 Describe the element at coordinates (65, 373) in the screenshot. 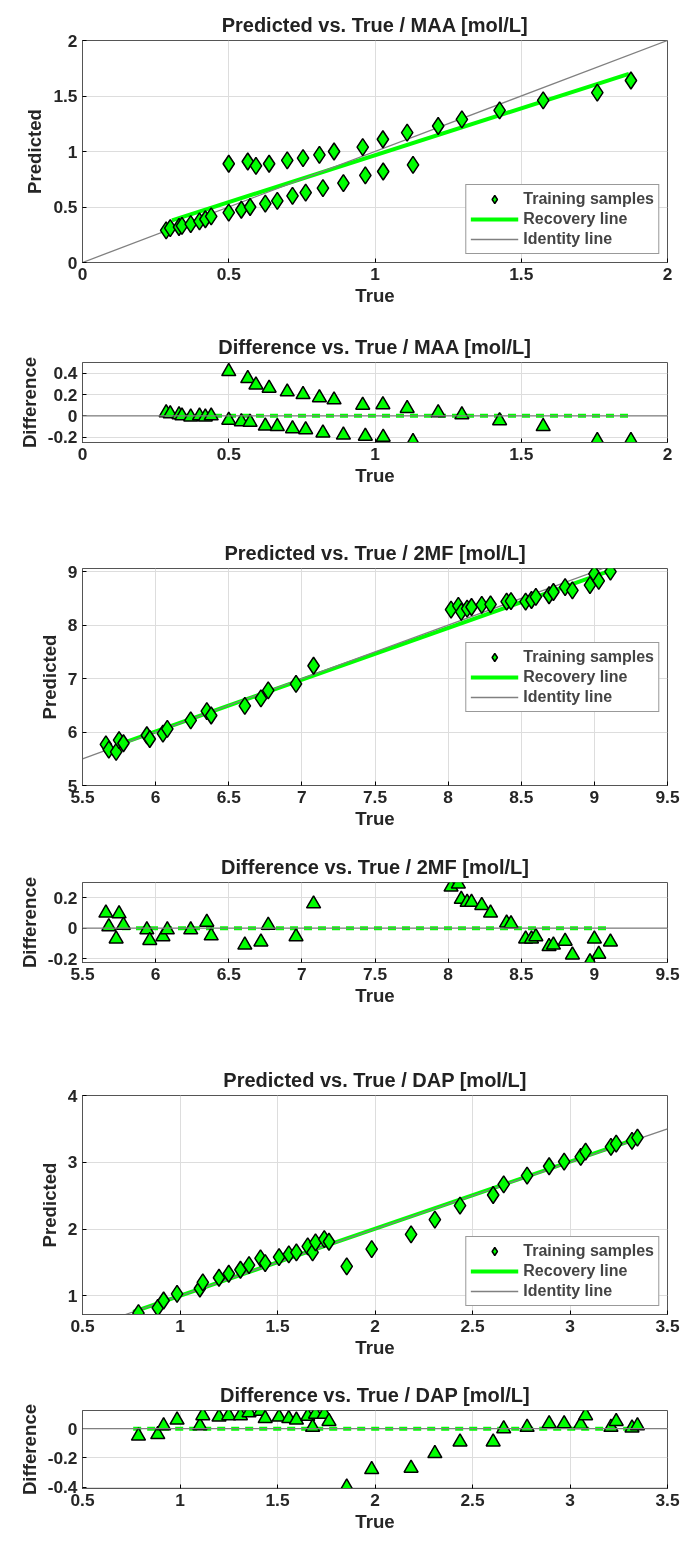

I see `y-tick-label: 0.4` at that location.